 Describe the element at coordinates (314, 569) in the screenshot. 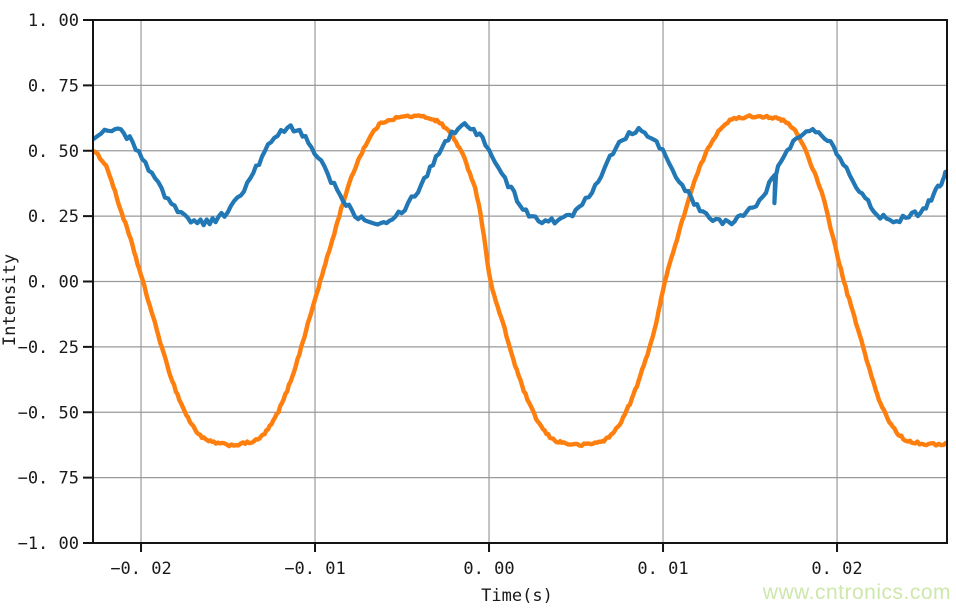

I see `x-tick-label: −0. 01` at that location.